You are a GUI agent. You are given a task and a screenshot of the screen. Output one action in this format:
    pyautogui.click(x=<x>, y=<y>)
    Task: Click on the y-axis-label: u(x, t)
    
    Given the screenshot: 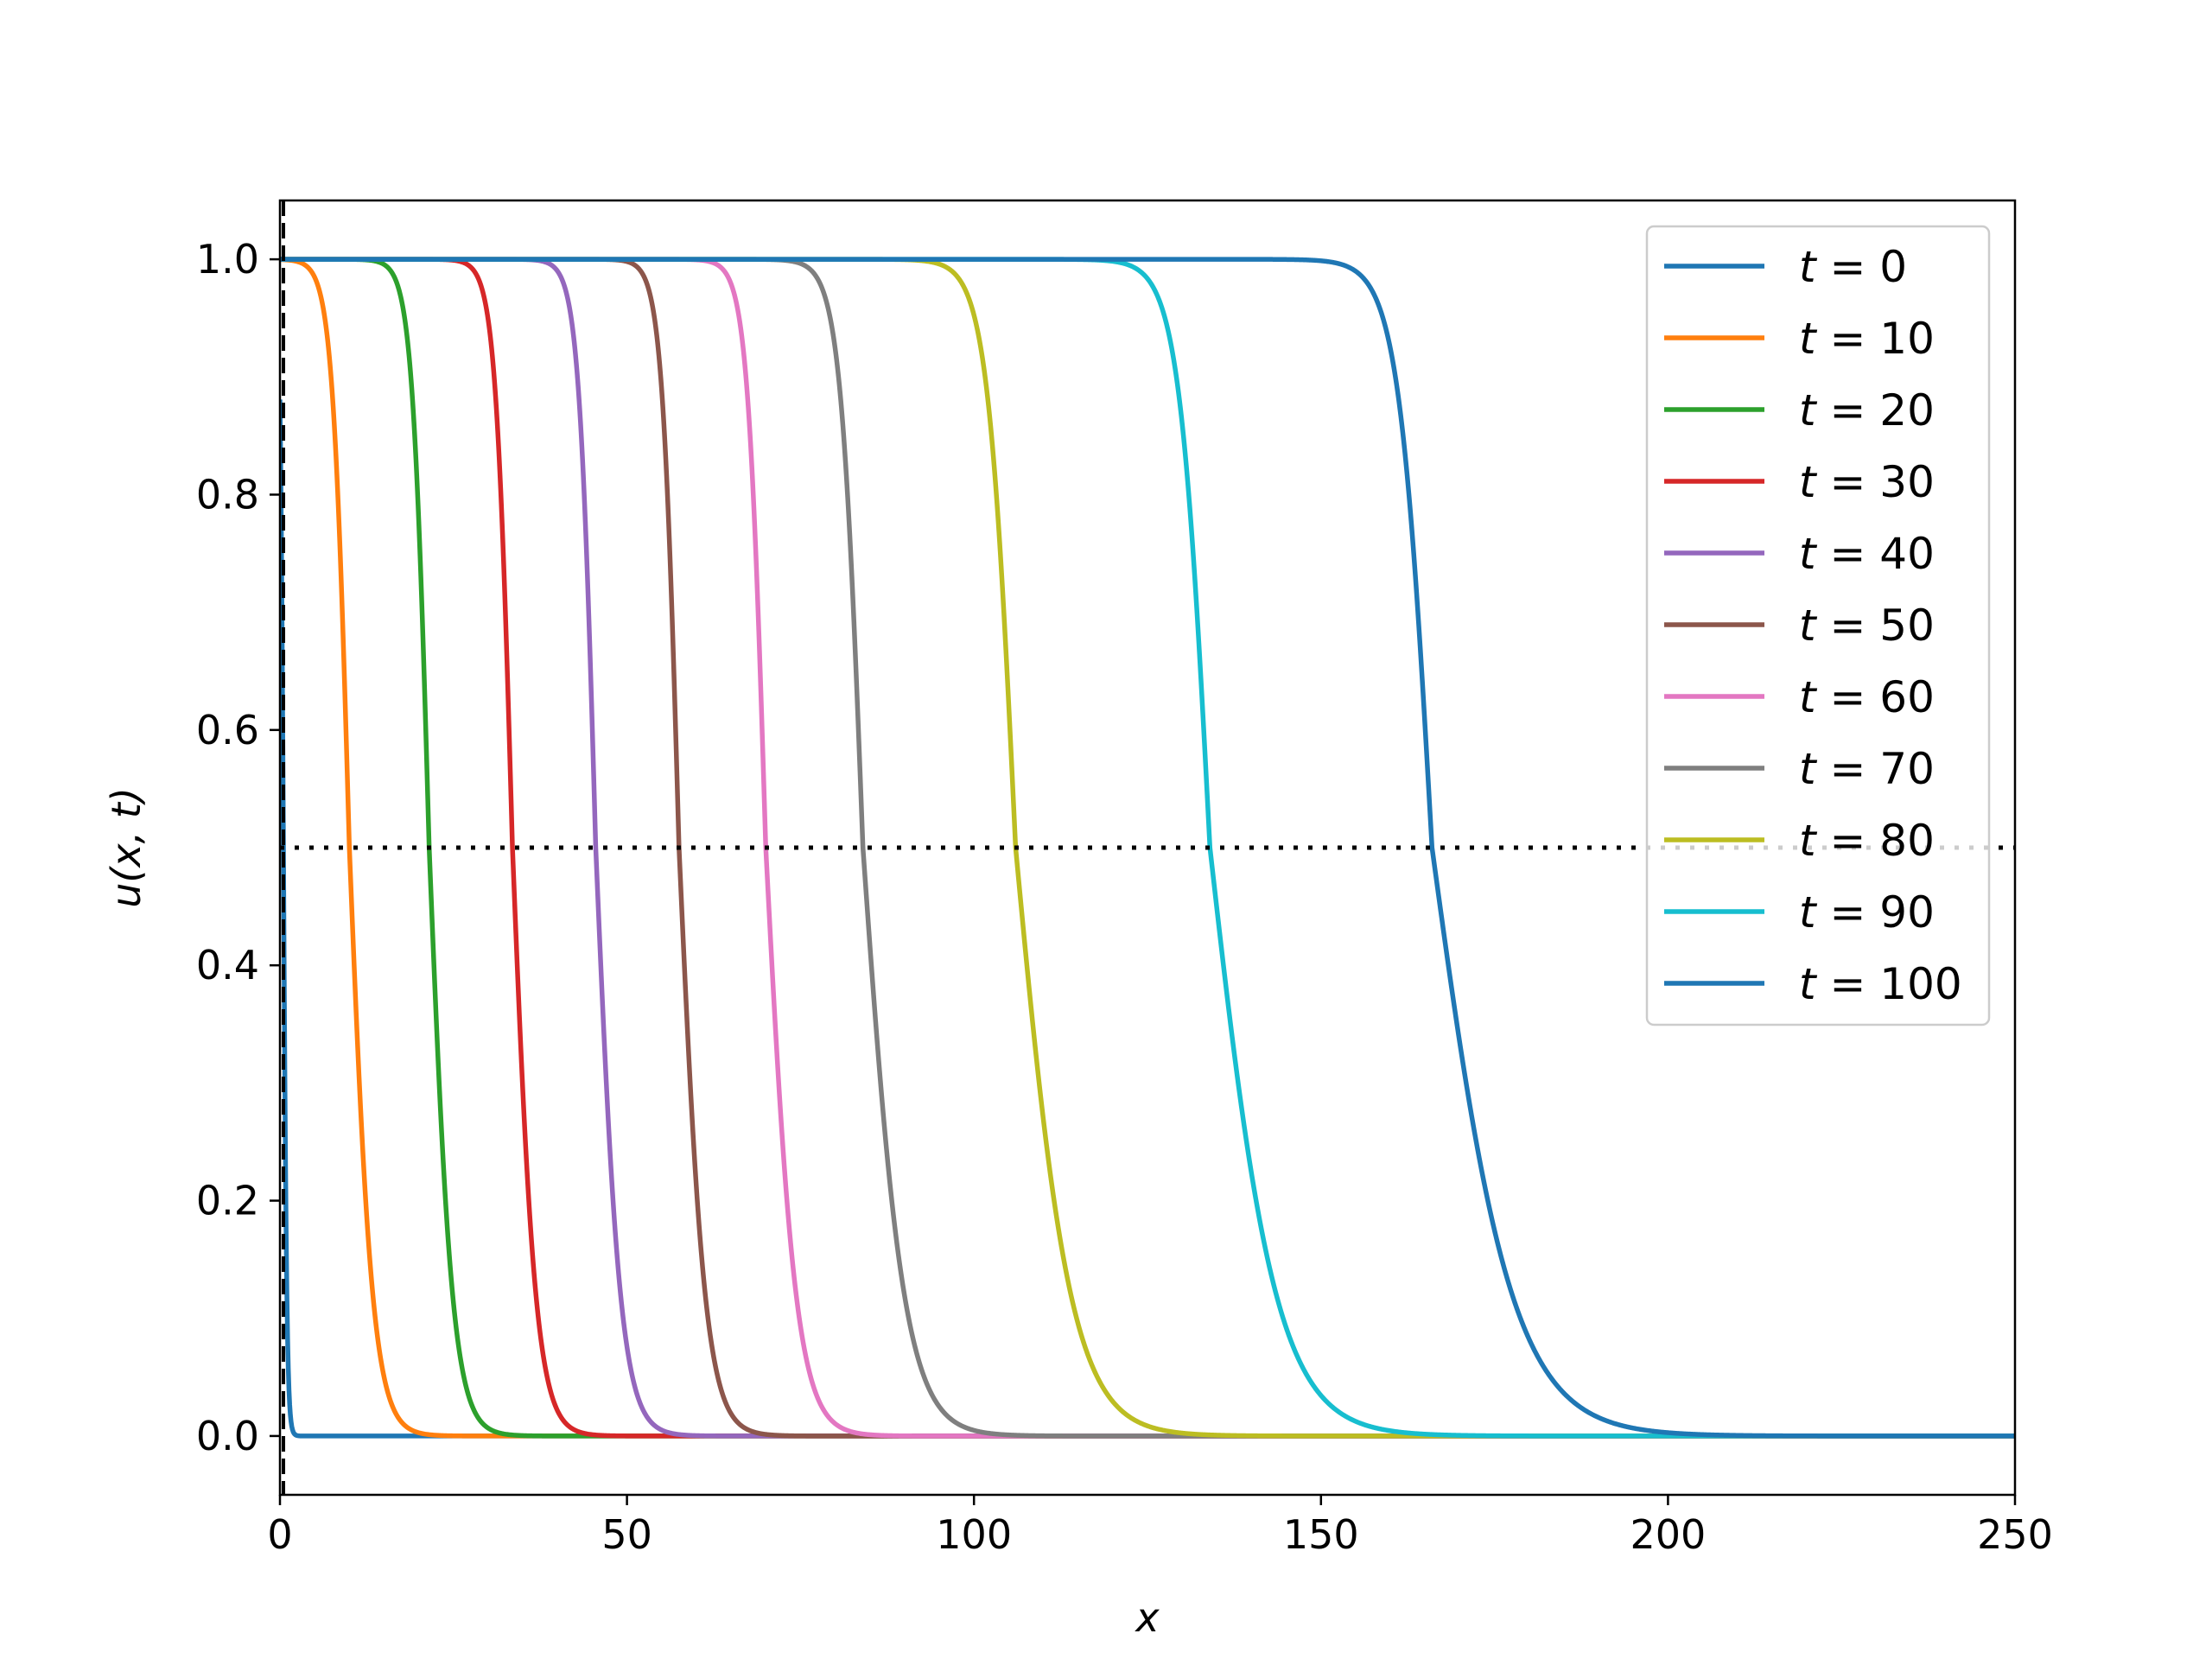 What is the action you would take?
    pyautogui.click(x=126, y=847)
    